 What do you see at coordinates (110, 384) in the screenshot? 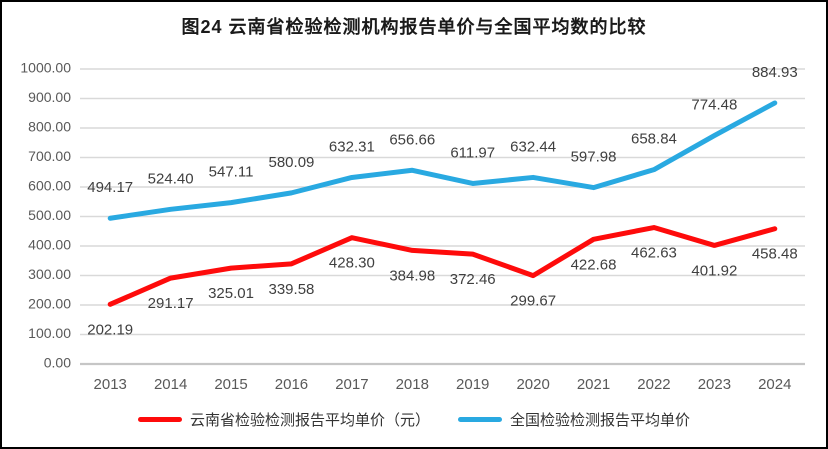
I see `x-tick-label: 2013` at bounding box center [110, 384].